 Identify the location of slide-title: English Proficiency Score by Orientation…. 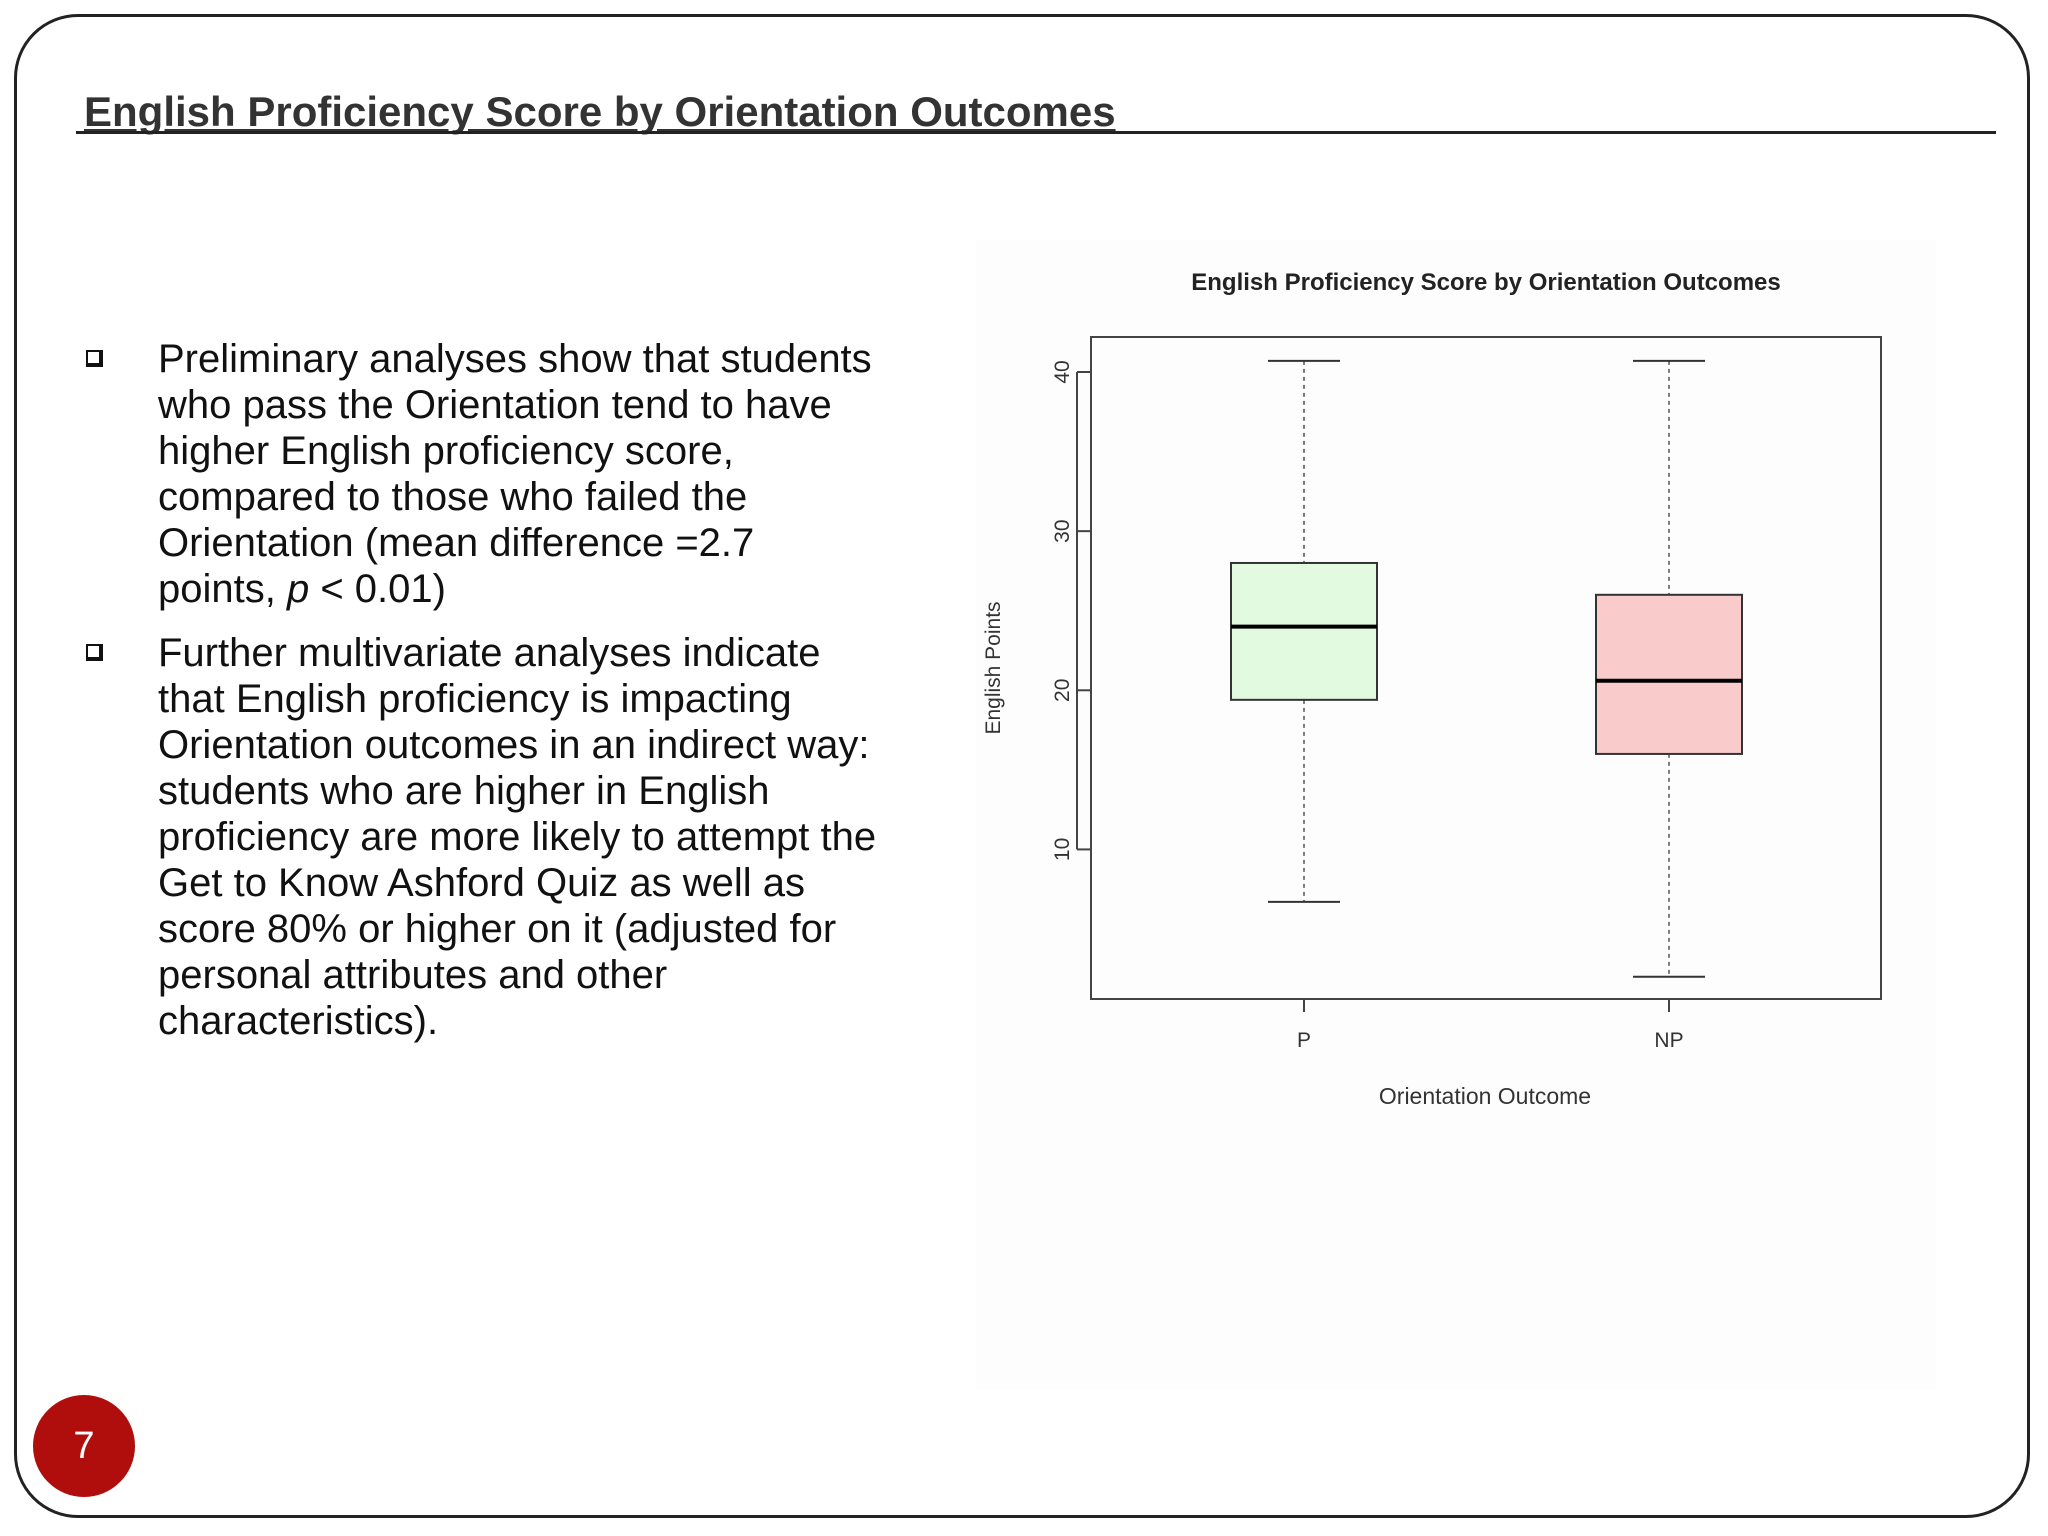
(600, 111).